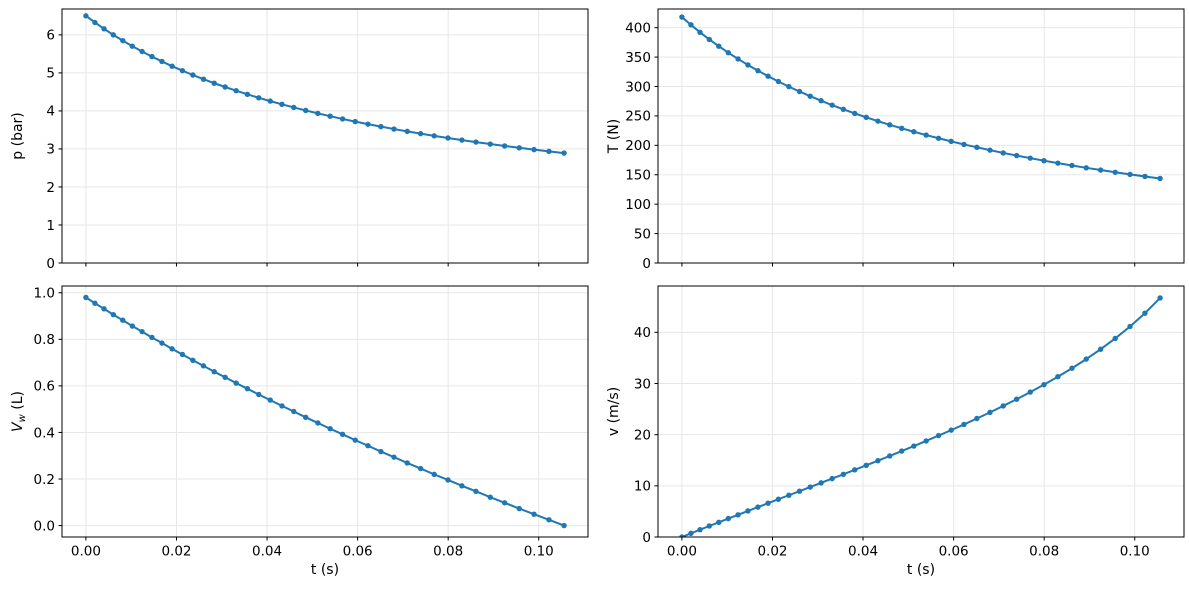 This screenshot has width=1189, height=594. I want to click on y-tick-label: 20, so click(642, 435).